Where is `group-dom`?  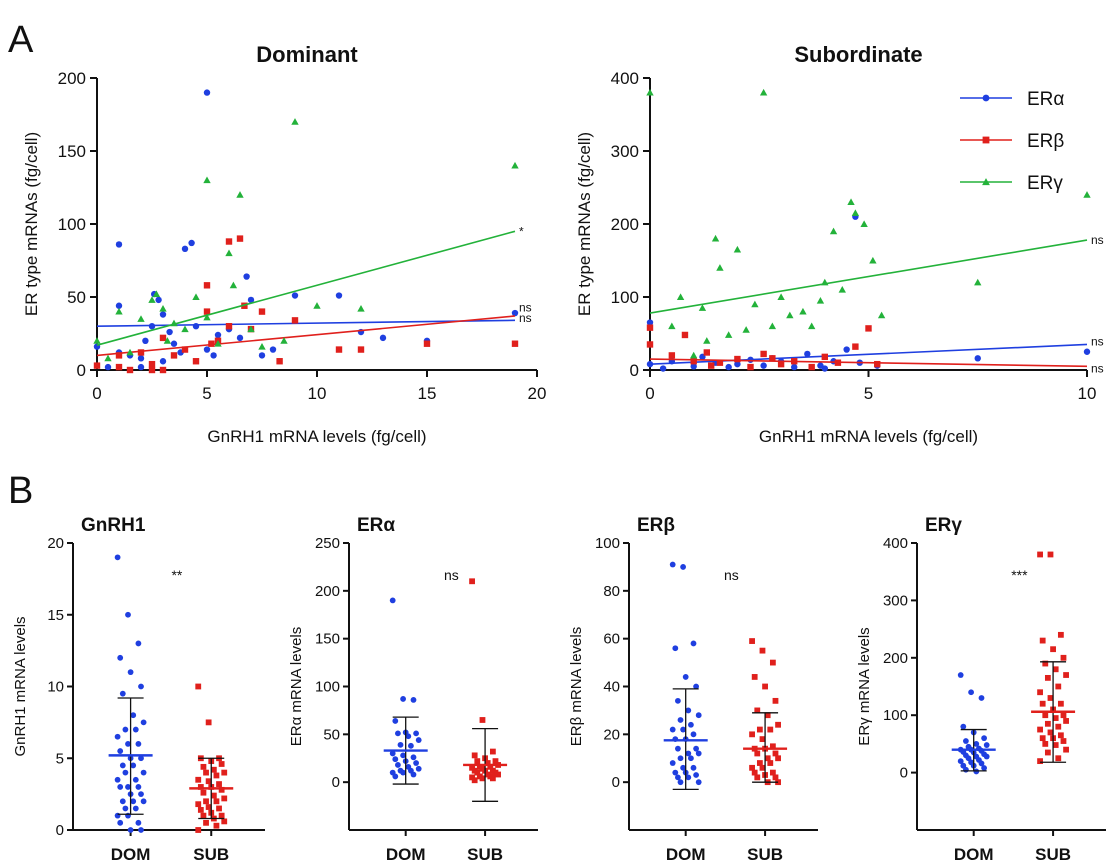
group-dom is located at coordinates (405, 691).